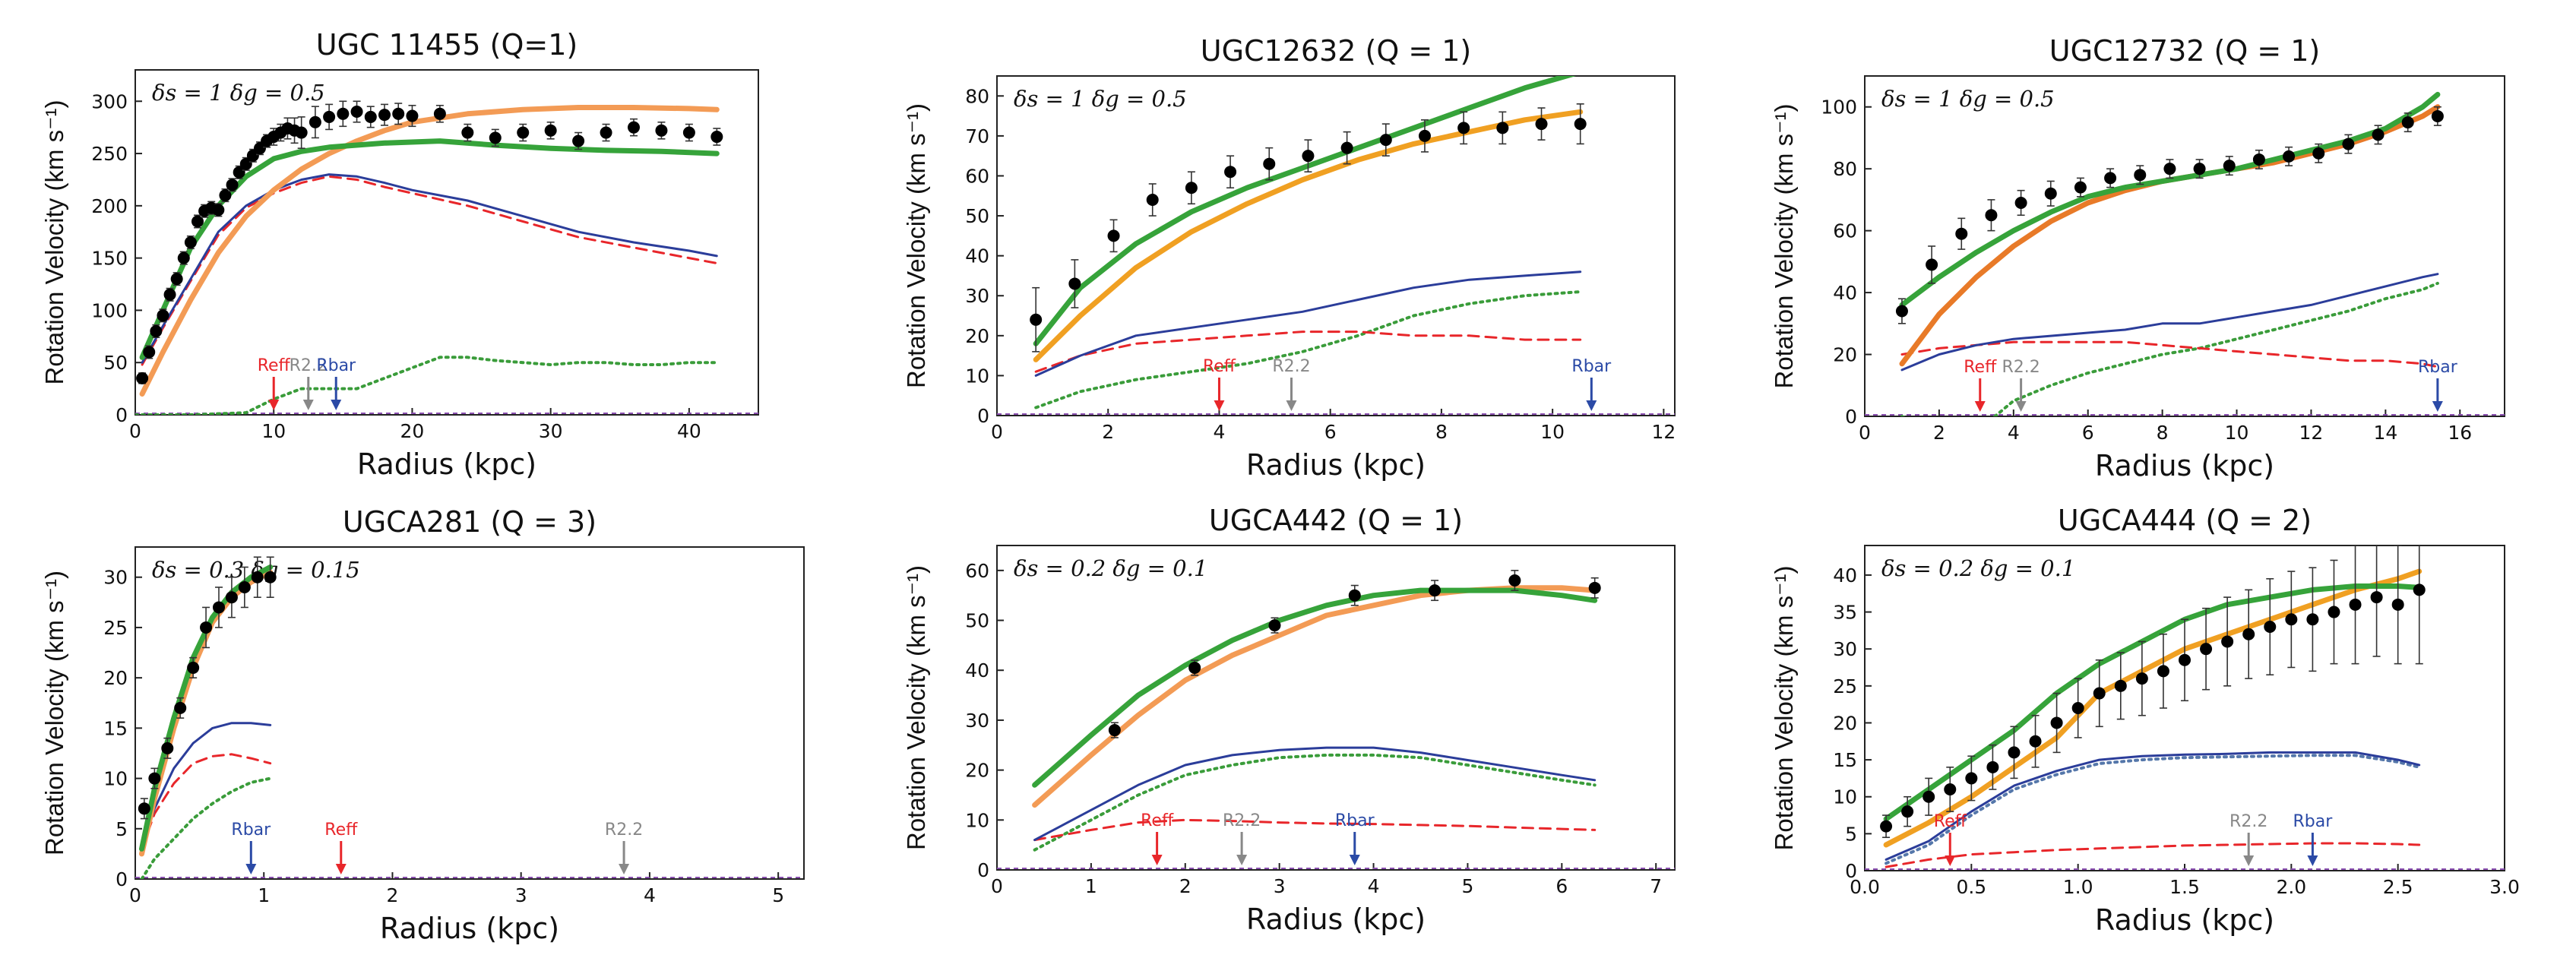 The image size is (2576, 955). What do you see at coordinates (977, 621) in the screenshot?
I see `y-tick-label: 50` at bounding box center [977, 621].